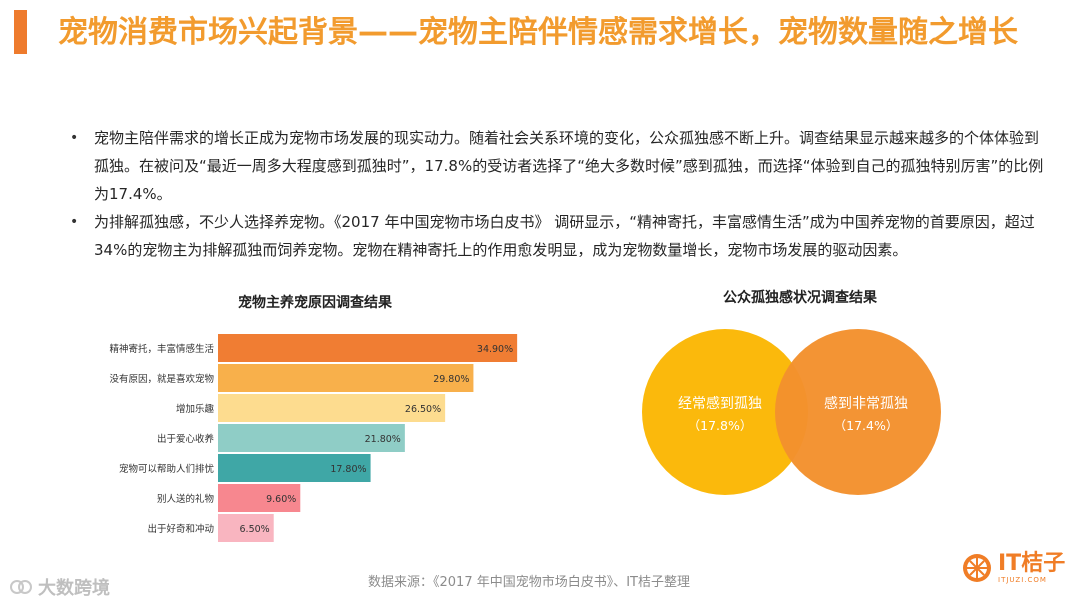 This screenshot has width=1080, height=608. I want to click on category-label: 没有原因，就是喜欢宠物, so click(161, 379).